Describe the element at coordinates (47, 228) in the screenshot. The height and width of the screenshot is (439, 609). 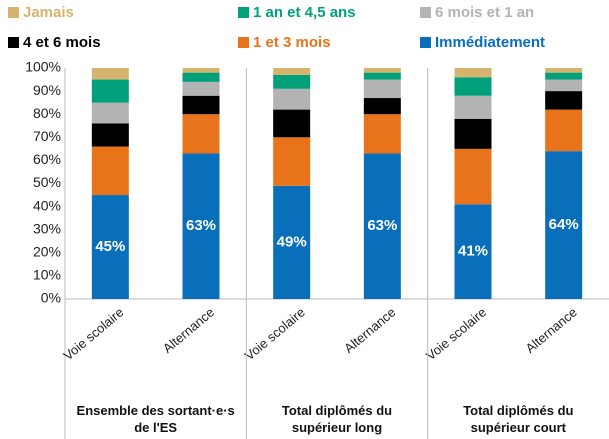
I see `y-tick-label: 30%` at that location.